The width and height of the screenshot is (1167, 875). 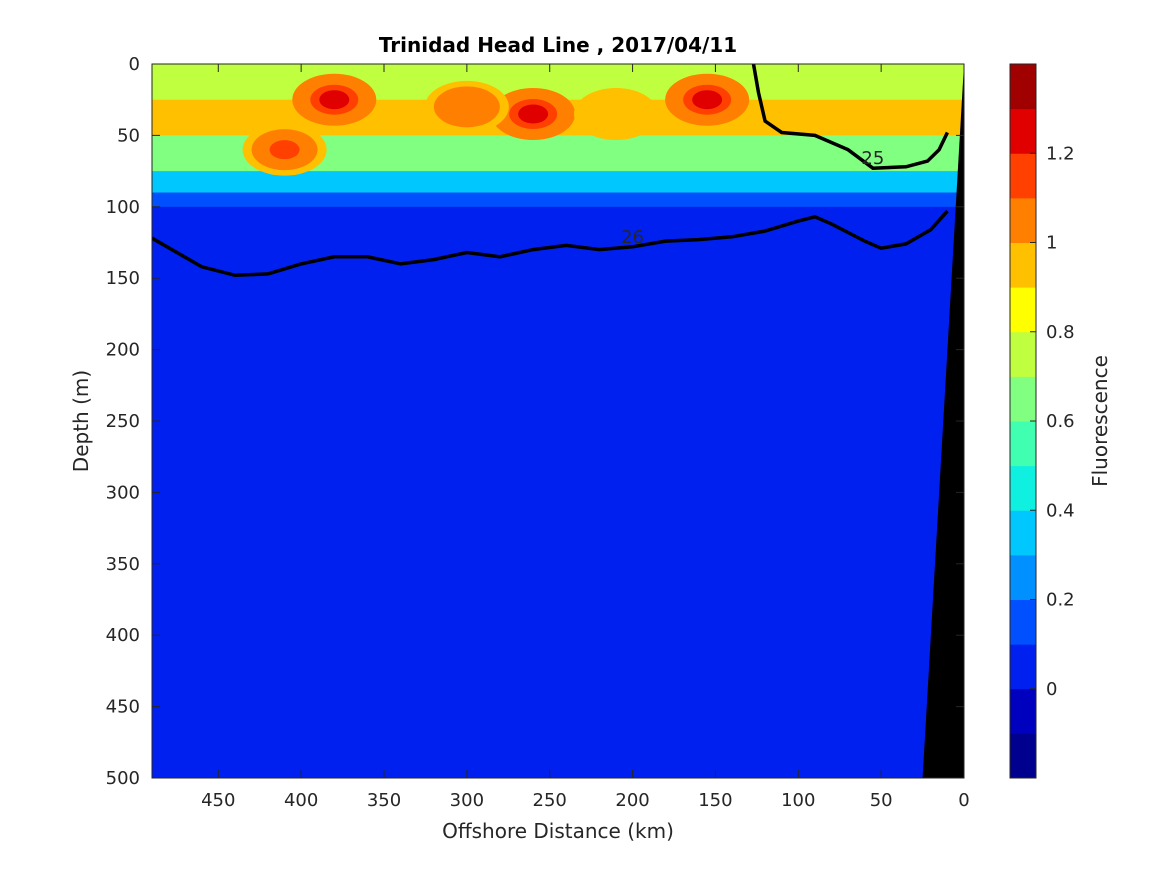 What do you see at coordinates (715, 800) in the screenshot?
I see `x-tick-label: 150` at bounding box center [715, 800].